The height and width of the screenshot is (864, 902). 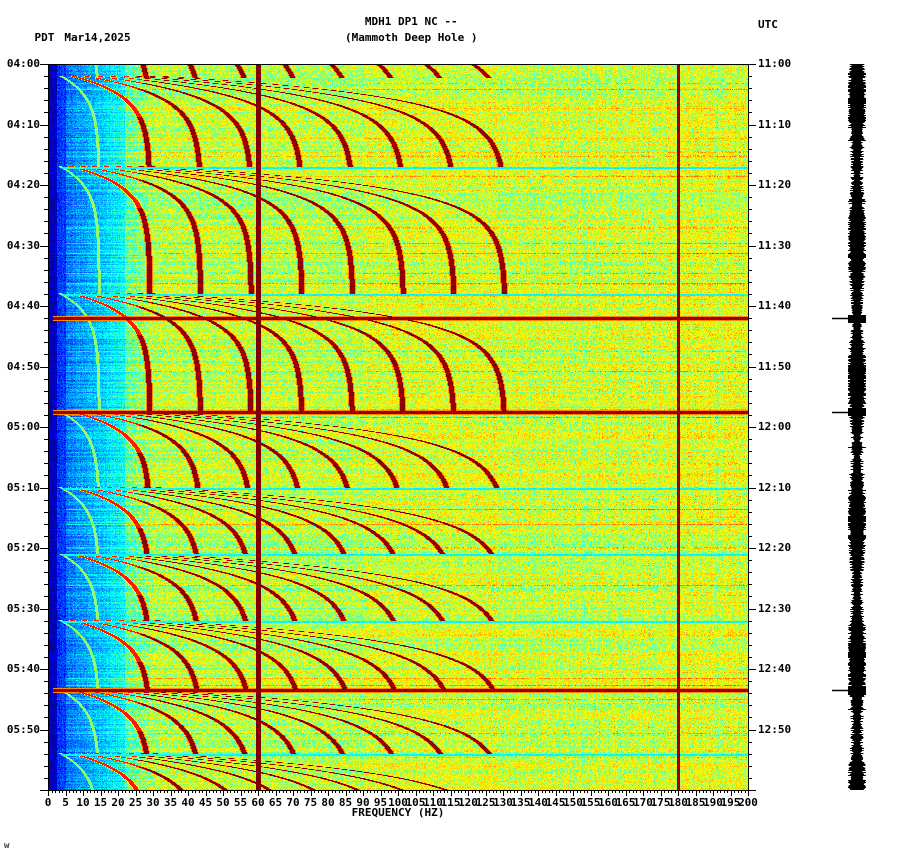 What do you see at coordinates (23, 124) in the screenshot?
I see `time-label-left: 04:10` at bounding box center [23, 124].